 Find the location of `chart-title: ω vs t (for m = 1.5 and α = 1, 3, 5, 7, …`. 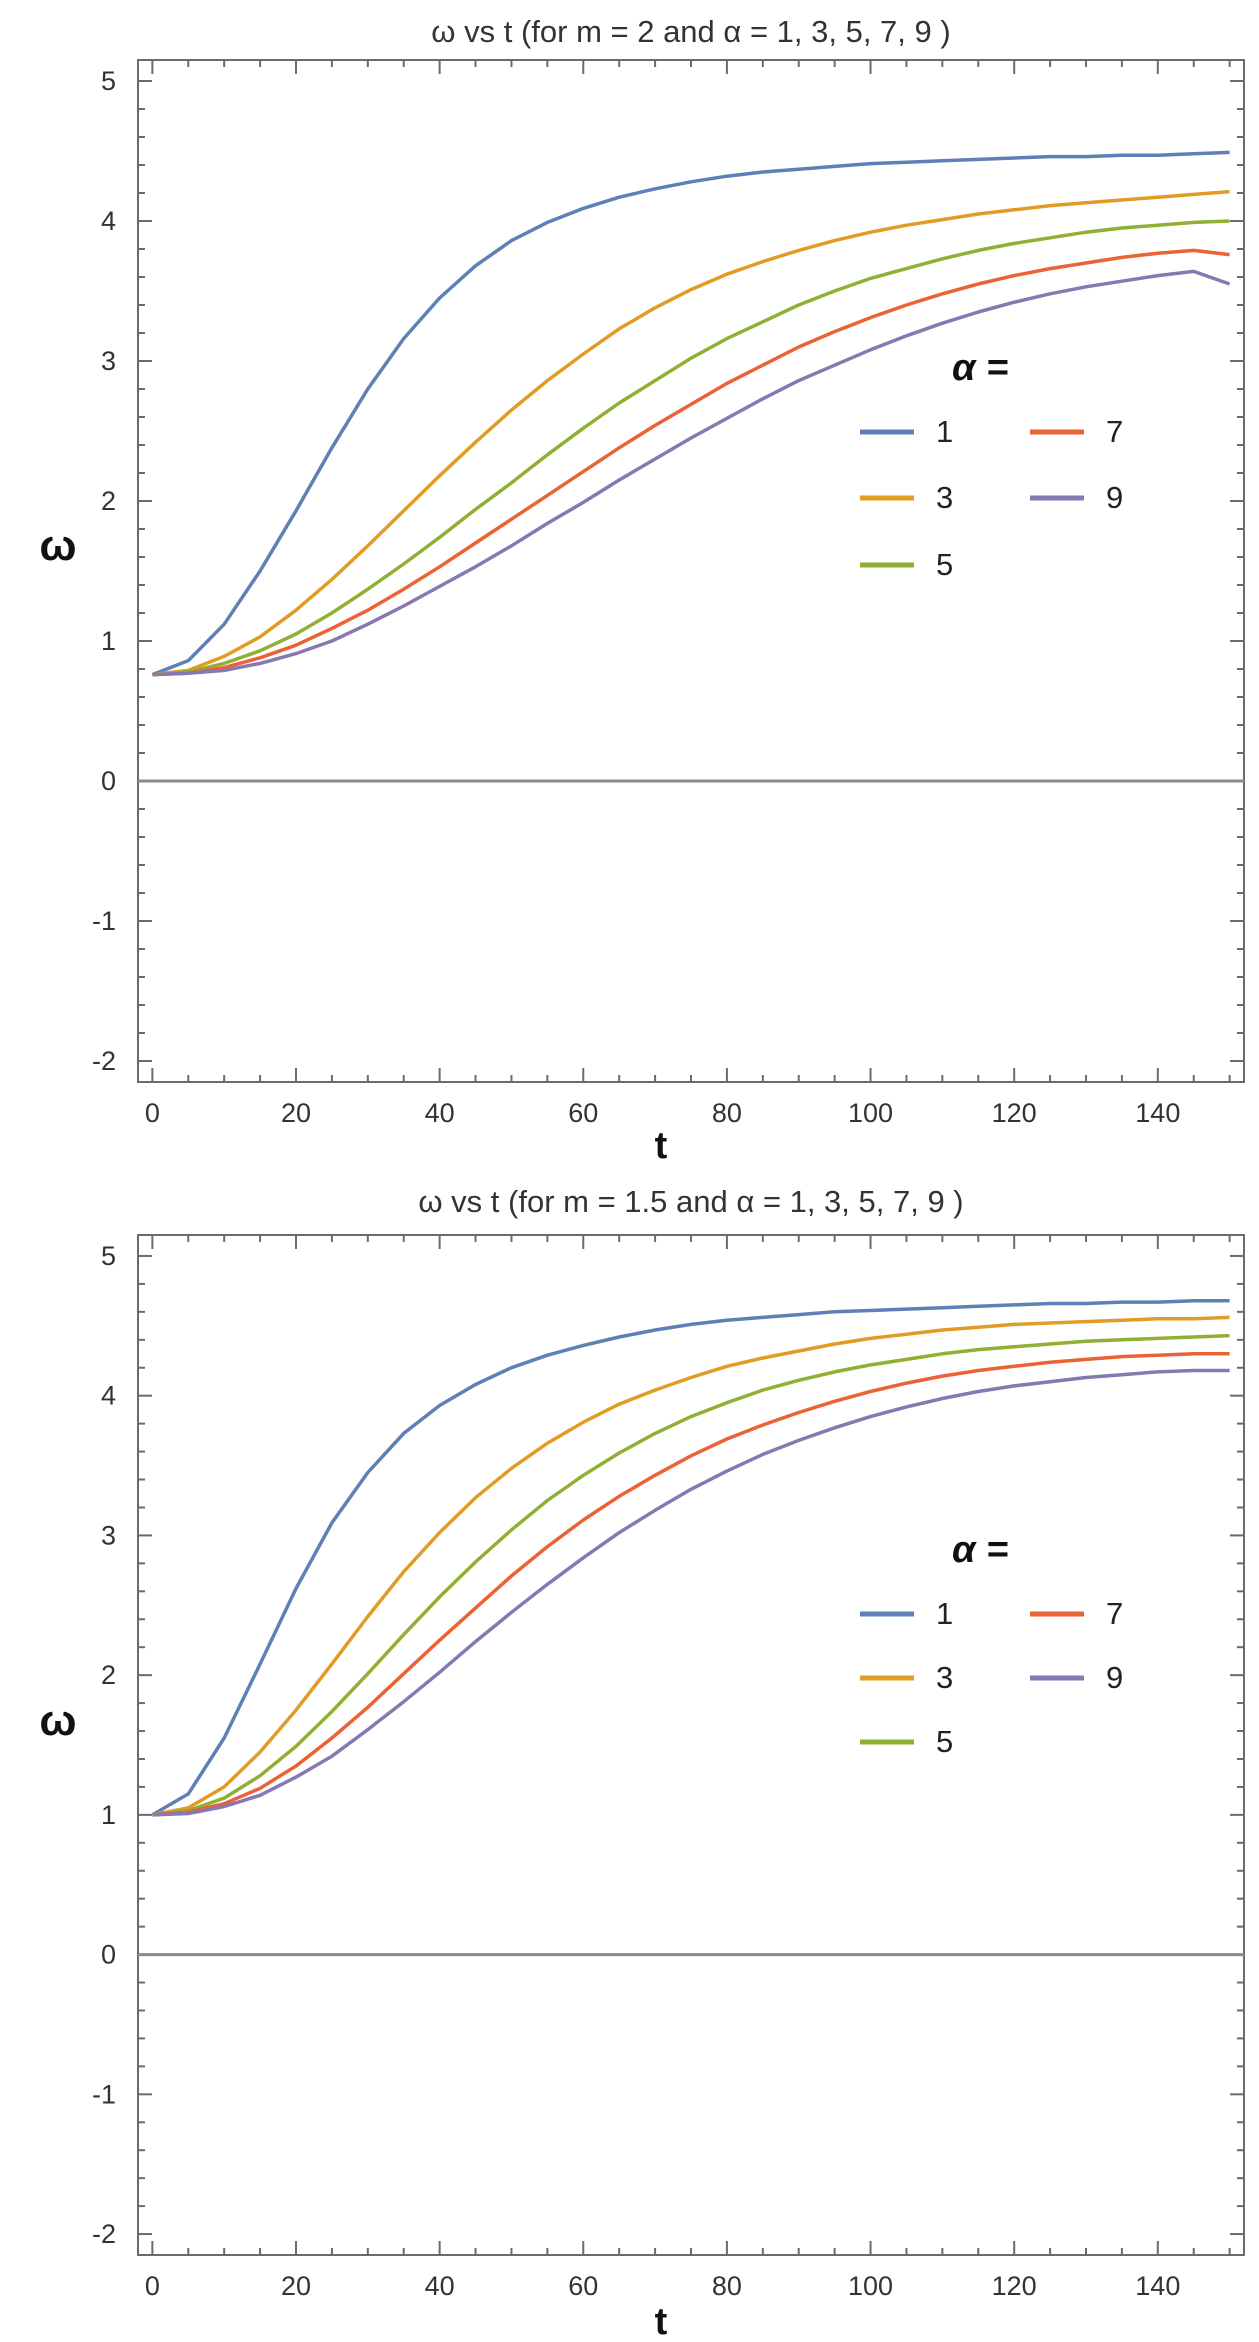

chart-title: ω vs t (for m = 1.5 and α = 1, 3, 5, 7, … is located at coordinates (690, 1201).